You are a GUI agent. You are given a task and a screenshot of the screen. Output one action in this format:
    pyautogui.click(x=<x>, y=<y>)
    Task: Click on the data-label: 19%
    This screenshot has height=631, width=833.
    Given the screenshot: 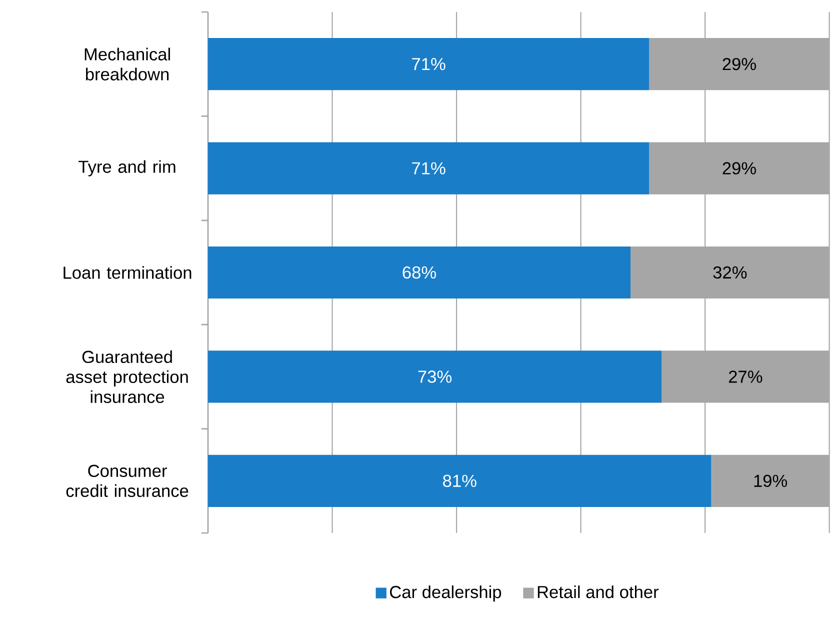 What is the action you would take?
    pyautogui.click(x=771, y=481)
    